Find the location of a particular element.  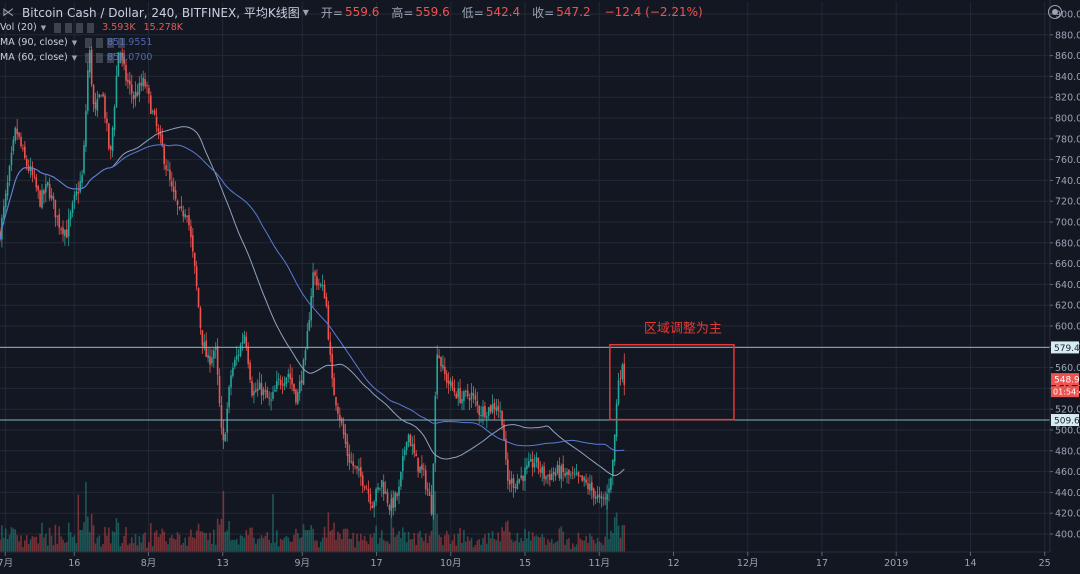

collapse-icon: ⋉ is located at coordinates (8, 12).